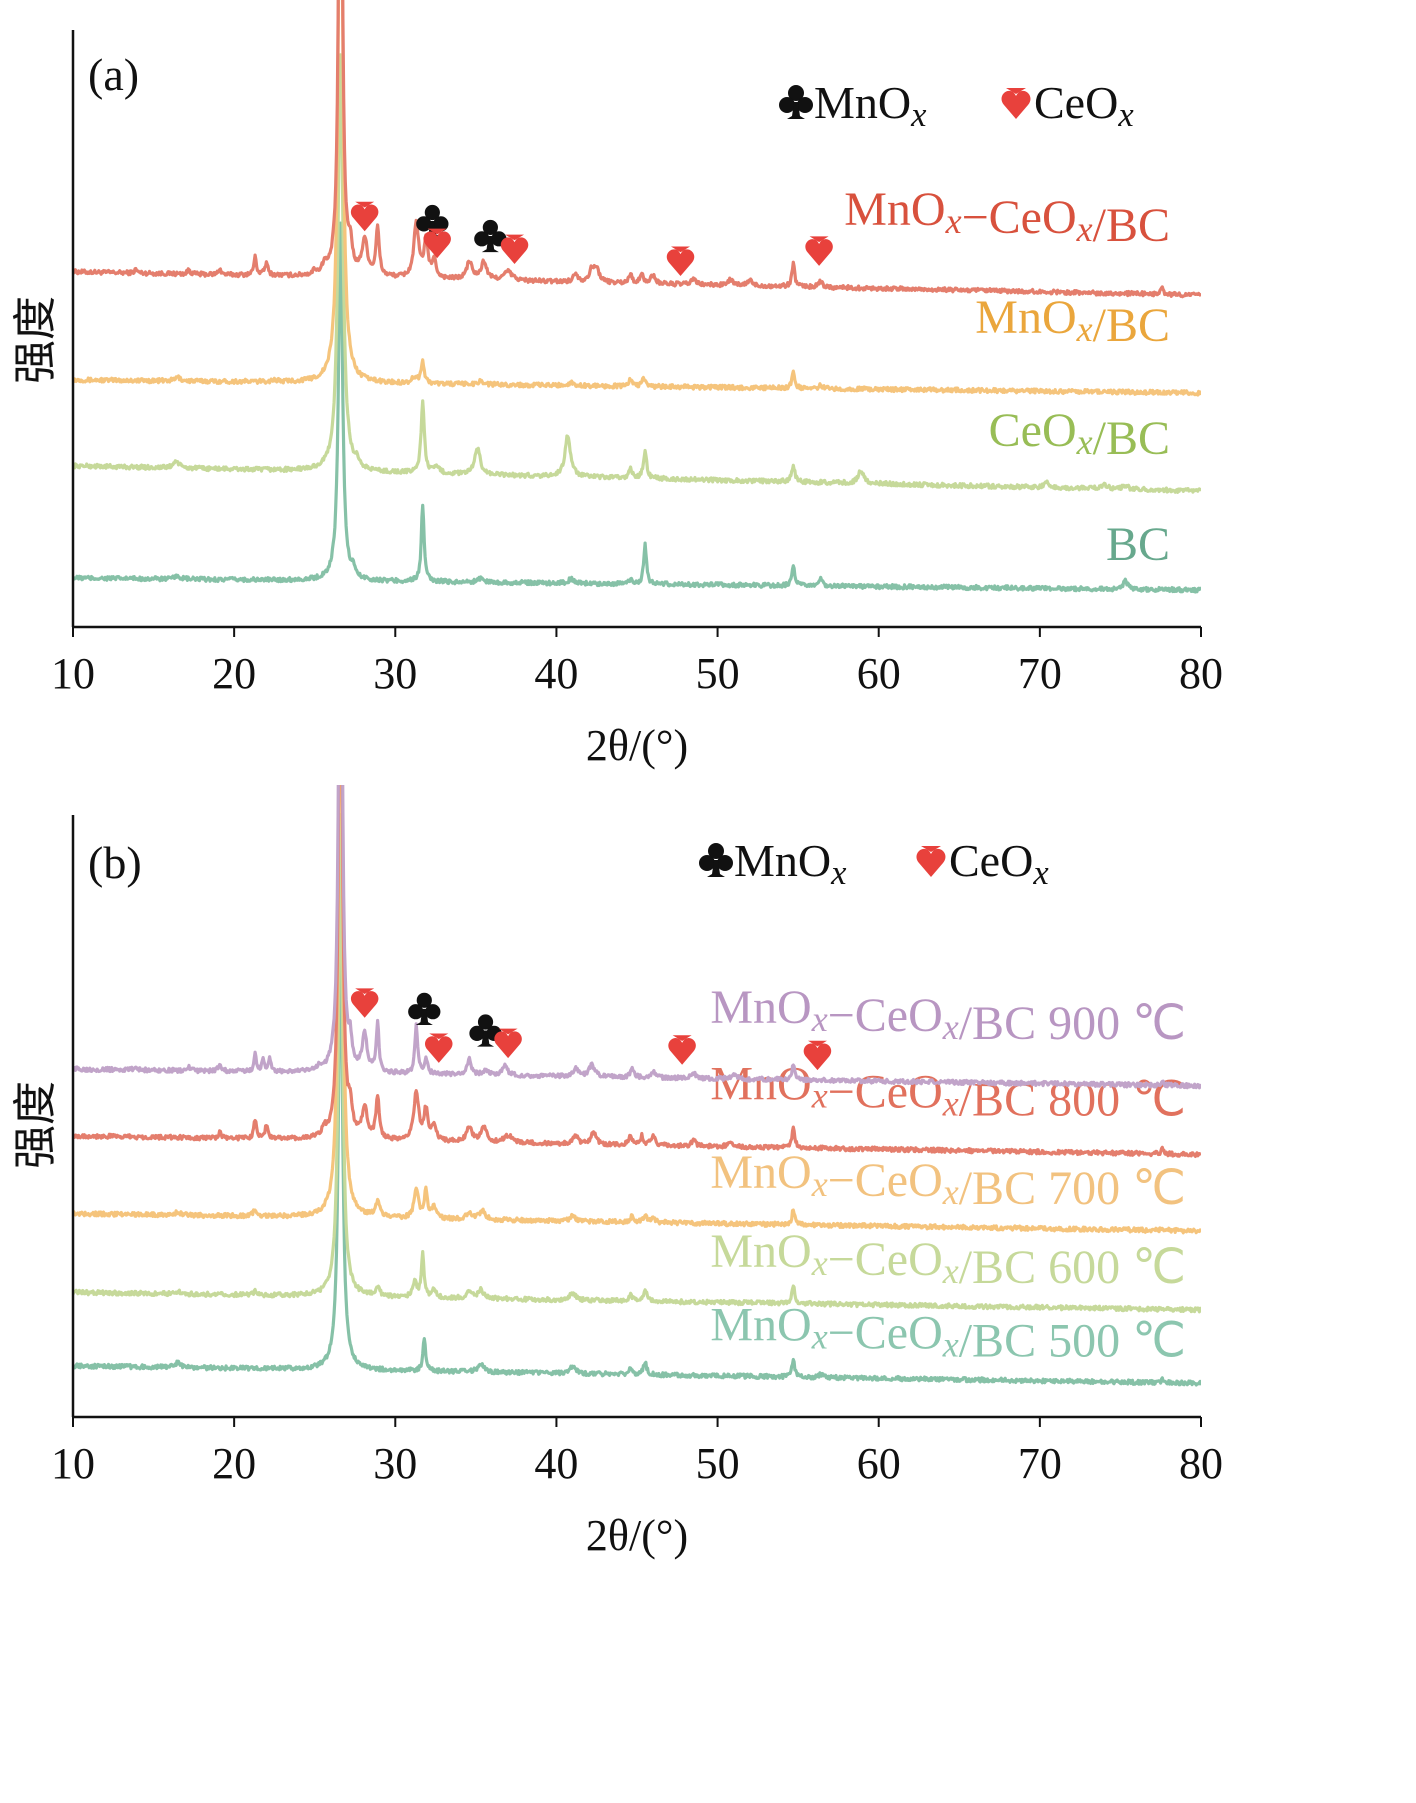  What do you see at coordinates (637, 937) in the screenshot?
I see `series-line-MnOx-CeOx-BC-900-` at bounding box center [637, 937].